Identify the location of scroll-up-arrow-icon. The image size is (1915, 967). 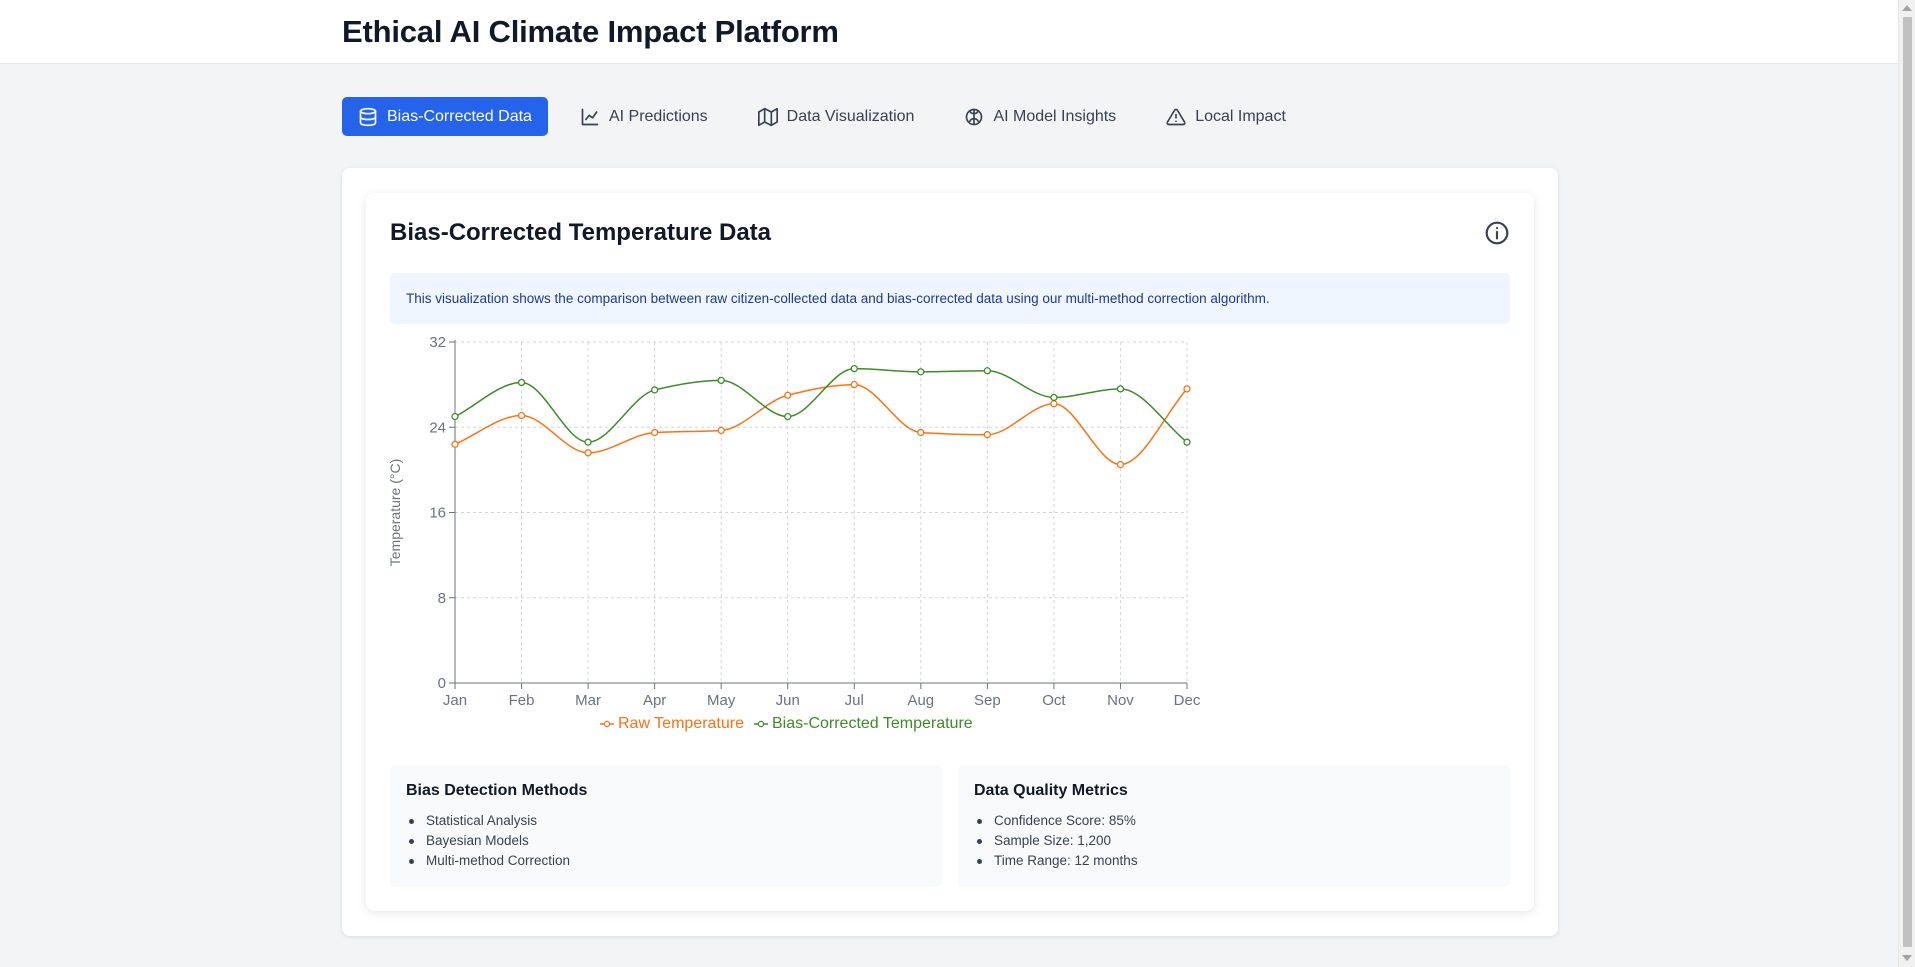
(1907, 8).